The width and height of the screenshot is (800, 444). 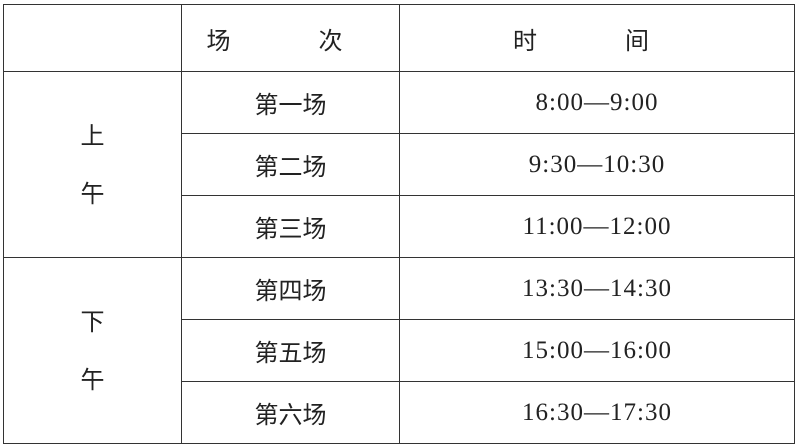 What do you see at coordinates (597, 38) in the screenshot?
I see `header-time: 时 间` at bounding box center [597, 38].